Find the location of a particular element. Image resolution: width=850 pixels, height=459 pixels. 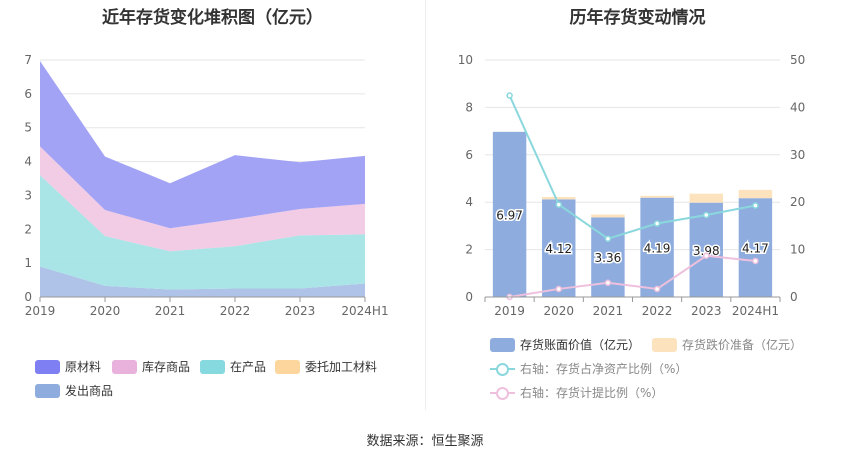

legend-item-存货账面价值（亿元）: 存货账面价值（亿元） is located at coordinates (565, 344).